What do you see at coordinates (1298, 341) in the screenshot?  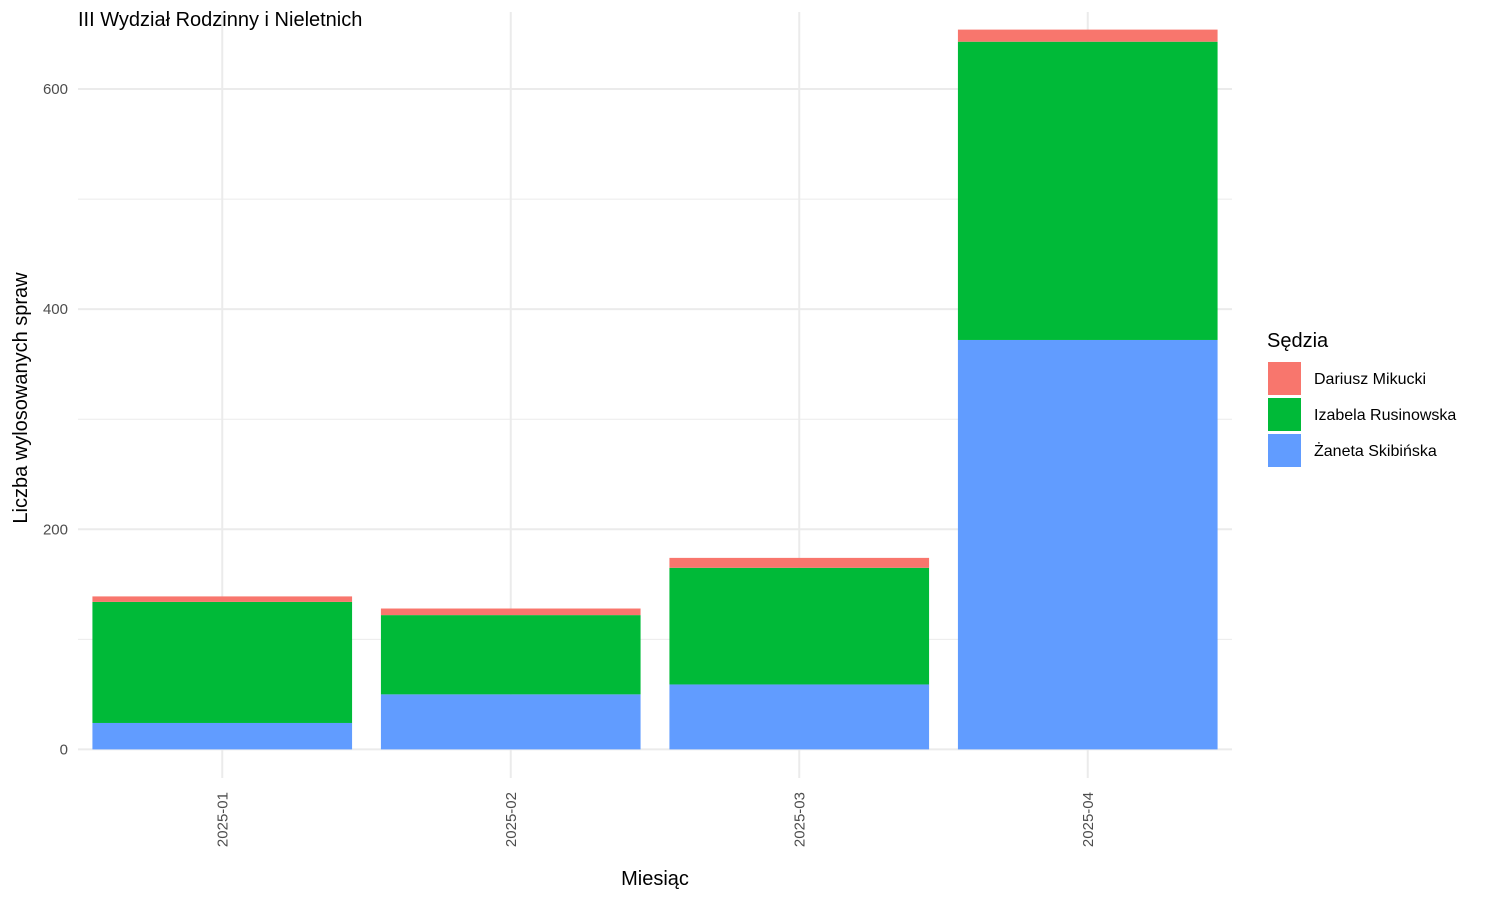 I see `legend-title: Sędzia` at bounding box center [1298, 341].